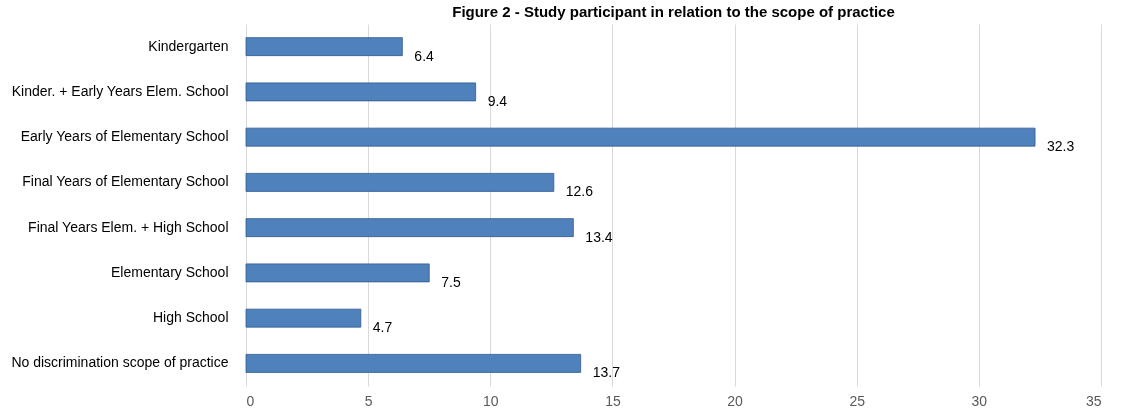 This screenshot has width=1131, height=416. I want to click on x-tick-label: 20, so click(735, 400).